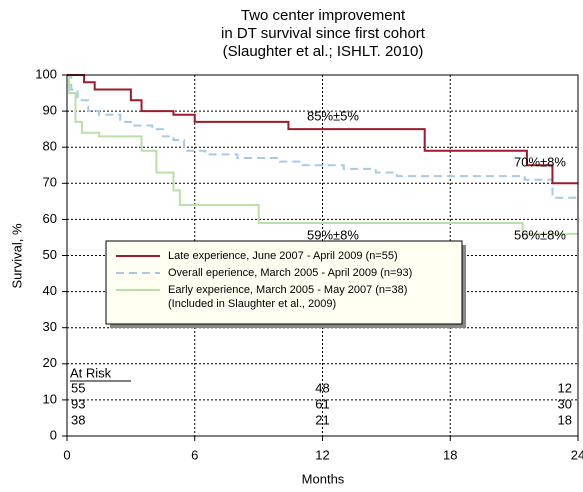  What do you see at coordinates (323, 33) in the screenshot?
I see `chart-title: in DT survival since first cohort` at bounding box center [323, 33].